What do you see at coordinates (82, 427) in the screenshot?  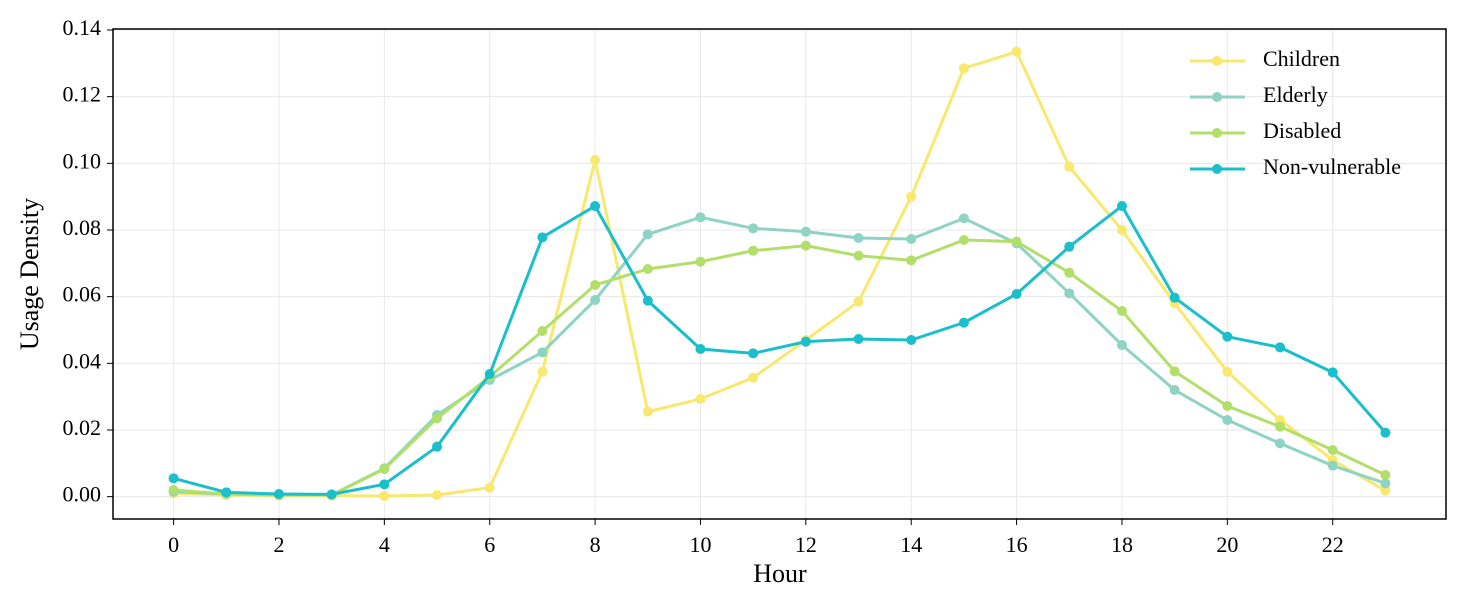 I see `y-tick-label: 0.02` at bounding box center [82, 427].